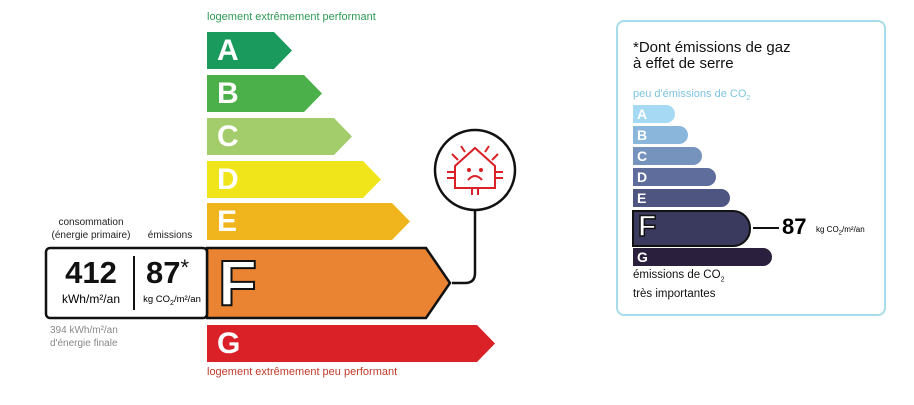 This screenshot has width=914, height=405. Describe the element at coordinates (691, 228) in the screenshot. I see `ghg-class-f-current: F` at that location.